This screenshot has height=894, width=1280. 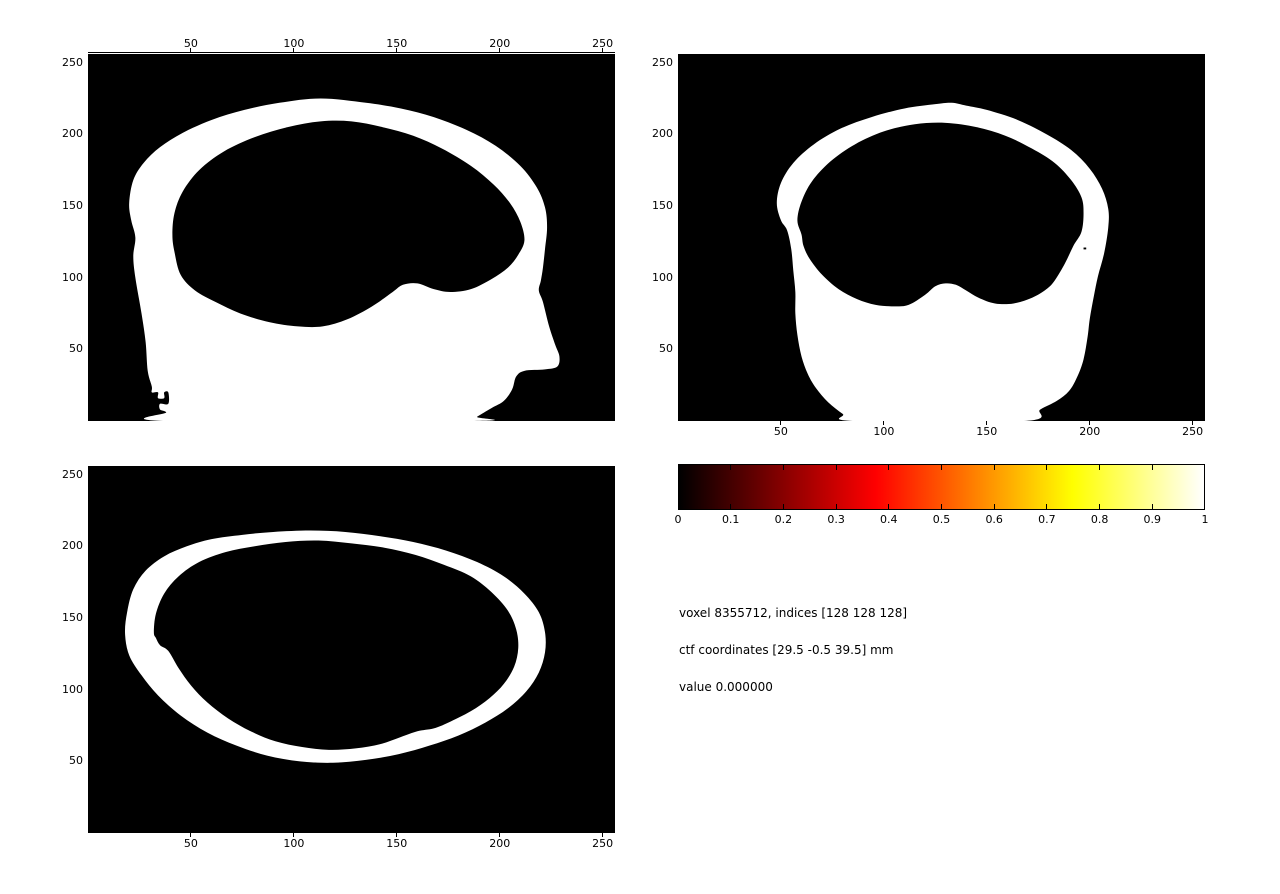 I want to click on colorbar-tick-label: 0.6, so click(x=994, y=519).